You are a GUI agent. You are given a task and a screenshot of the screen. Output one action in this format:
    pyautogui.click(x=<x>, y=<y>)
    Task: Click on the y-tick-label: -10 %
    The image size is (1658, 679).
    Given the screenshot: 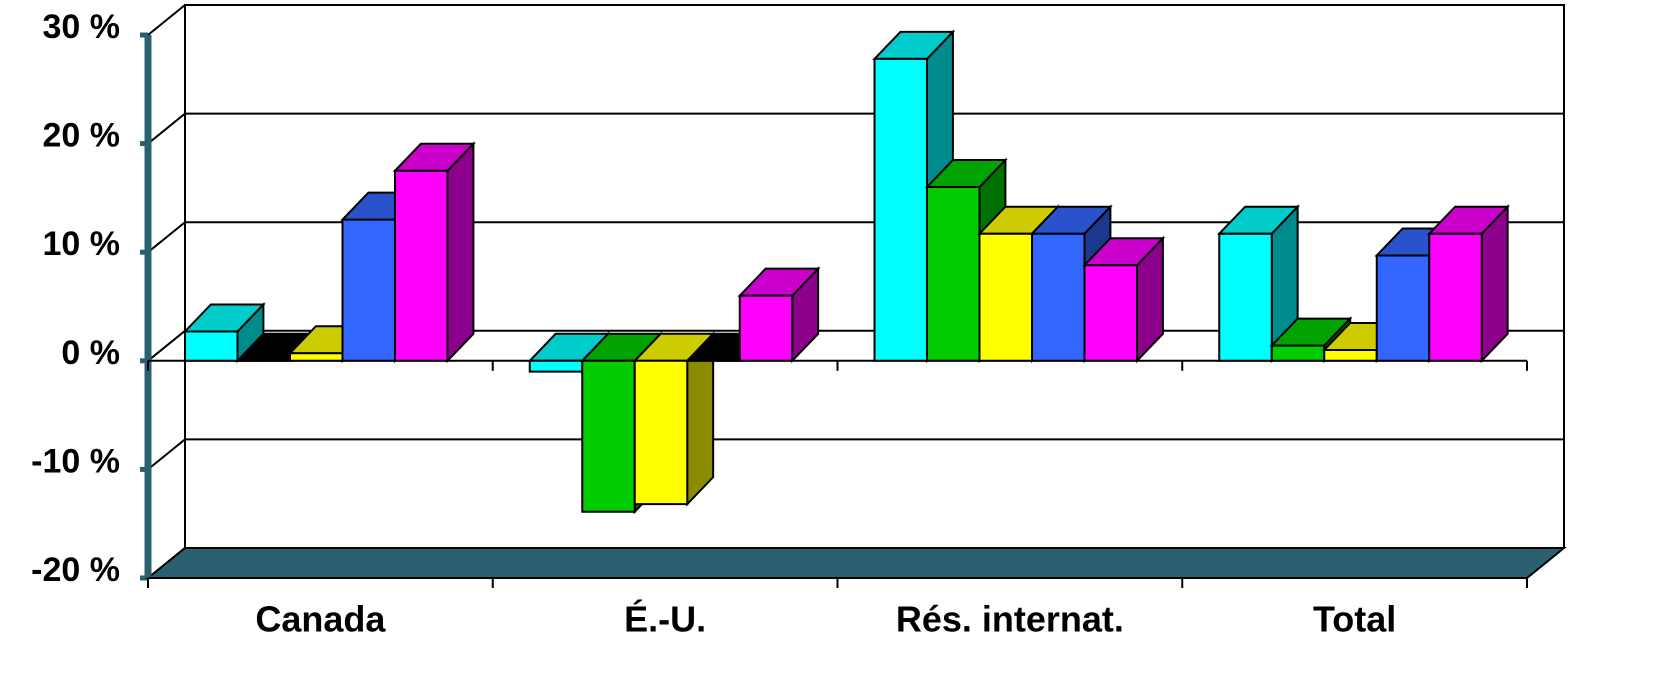 What is the action you would take?
    pyautogui.click(x=75, y=461)
    